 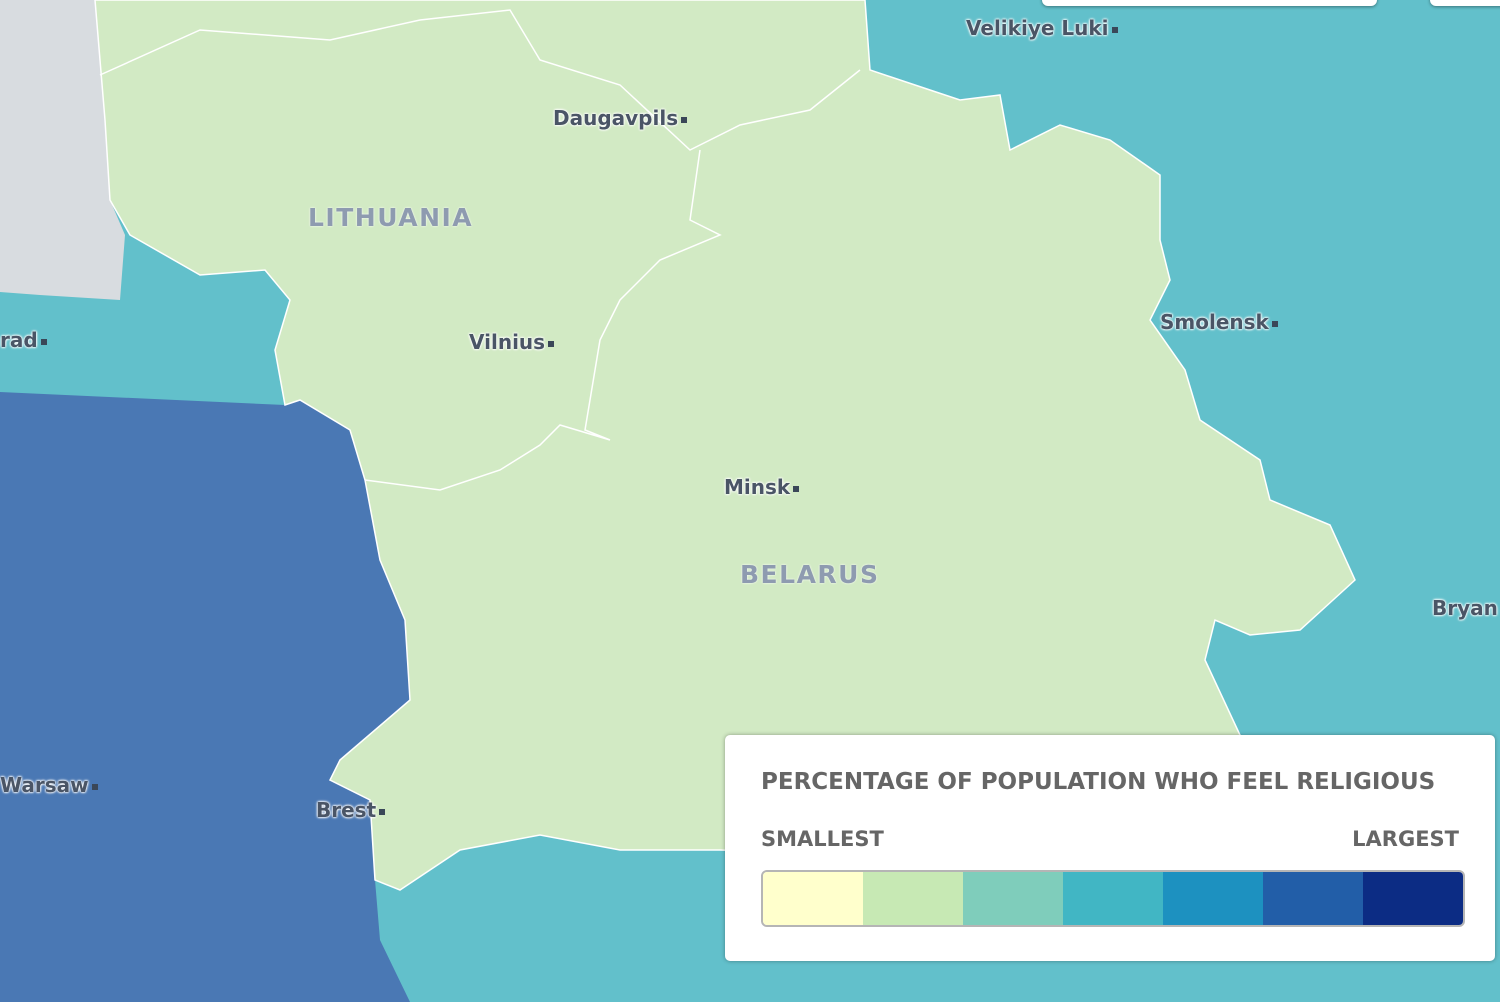 I want to click on city-label: Daugavpils, so click(x=620, y=118).